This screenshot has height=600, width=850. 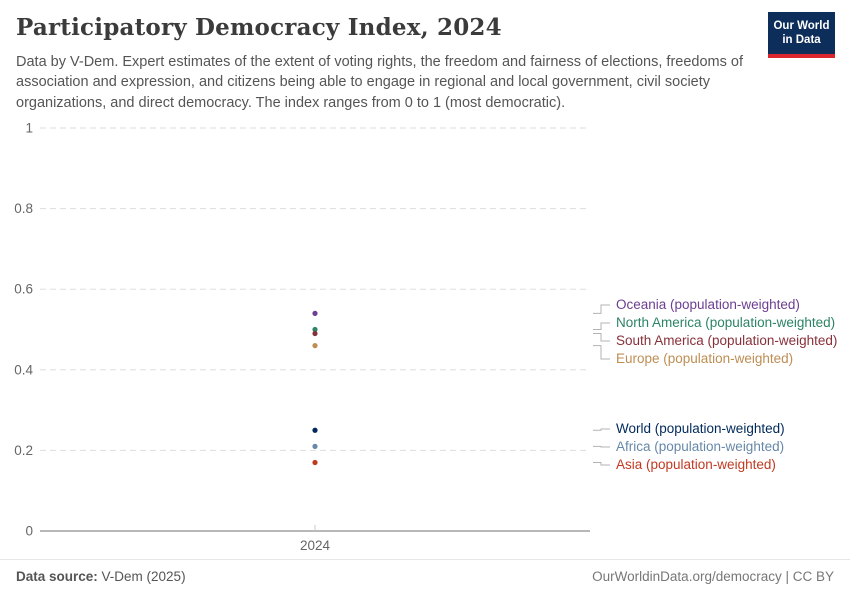 What do you see at coordinates (29, 531) in the screenshot?
I see `y-tick-label: 0` at bounding box center [29, 531].